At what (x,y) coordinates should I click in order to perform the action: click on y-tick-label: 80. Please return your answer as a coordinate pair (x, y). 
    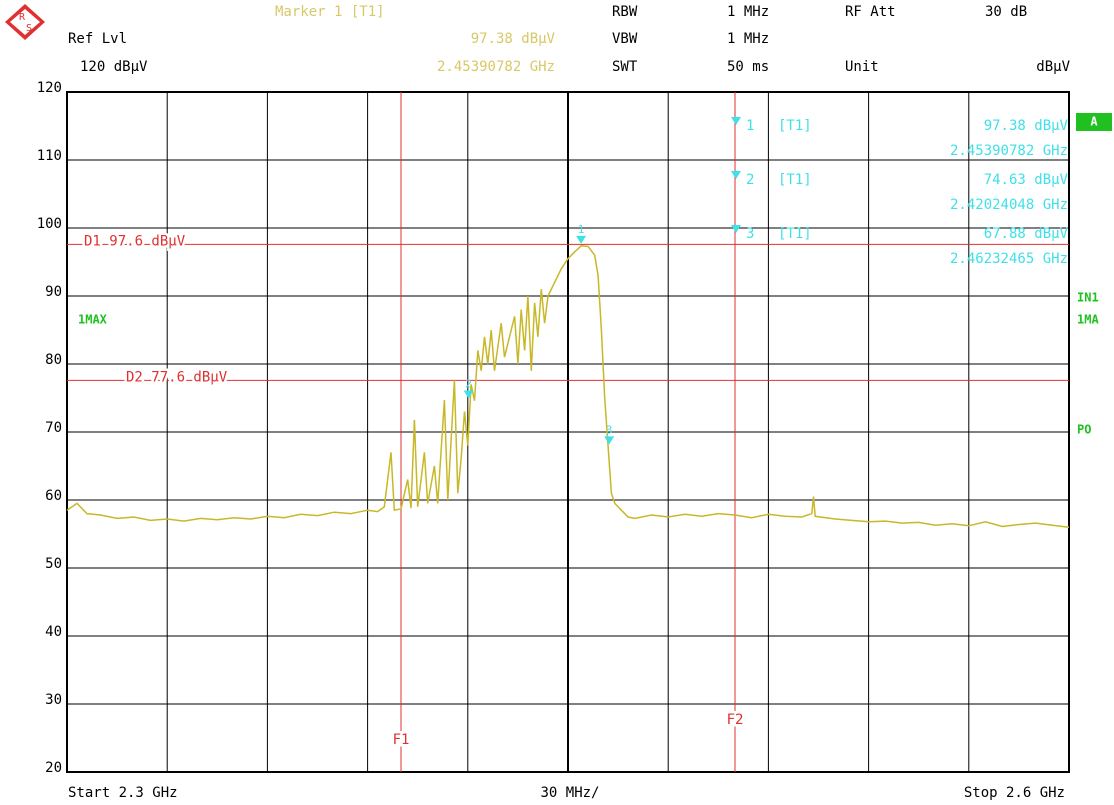
    Looking at the image, I should click on (53, 360).